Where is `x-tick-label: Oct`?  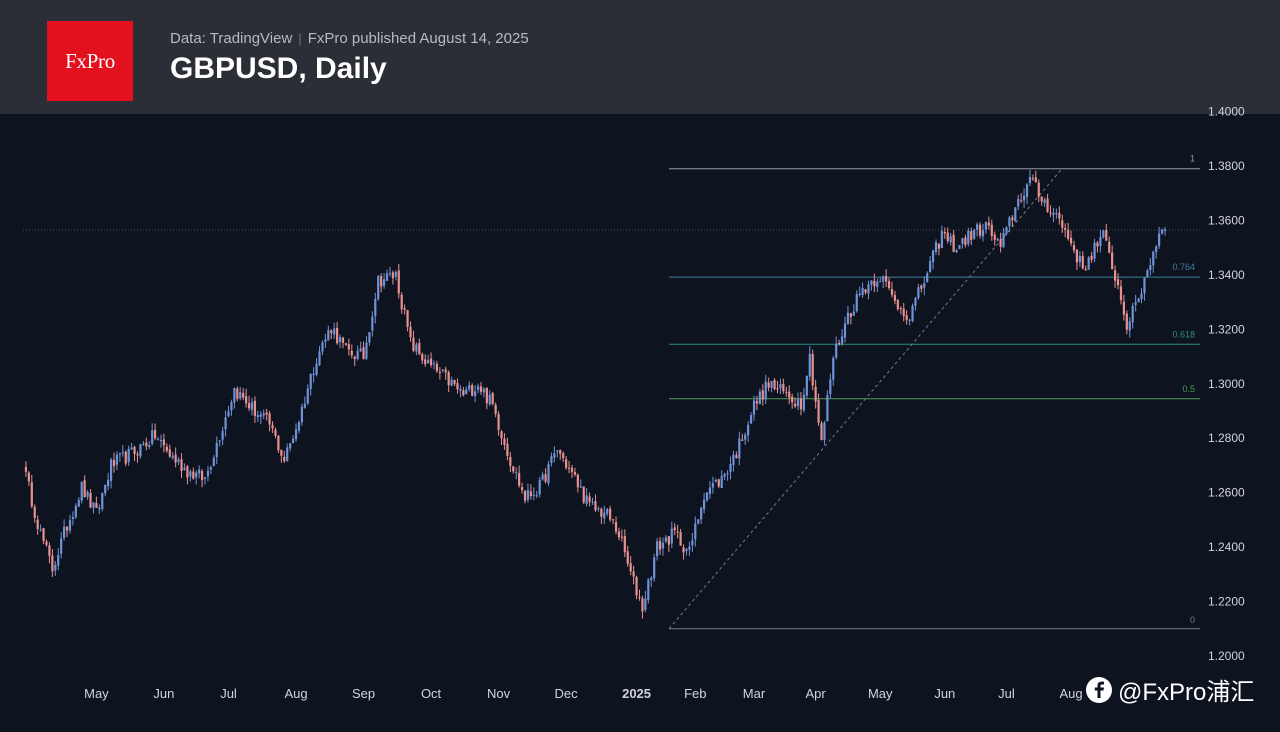
x-tick-label: Oct is located at coordinates (431, 693).